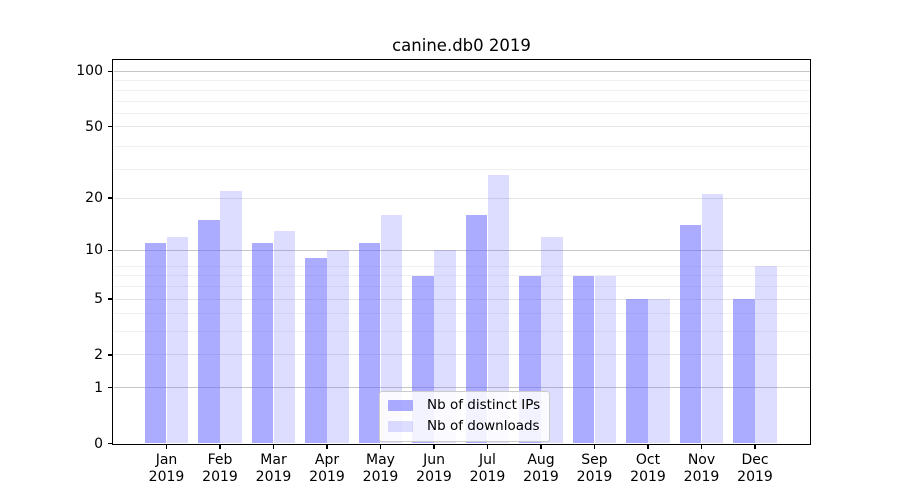 The image size is (900, 500). What do you see at coordinates (273, 446) in the screenshot?
I see `x-tick-mark-mar` at bounding box center [273, 446].